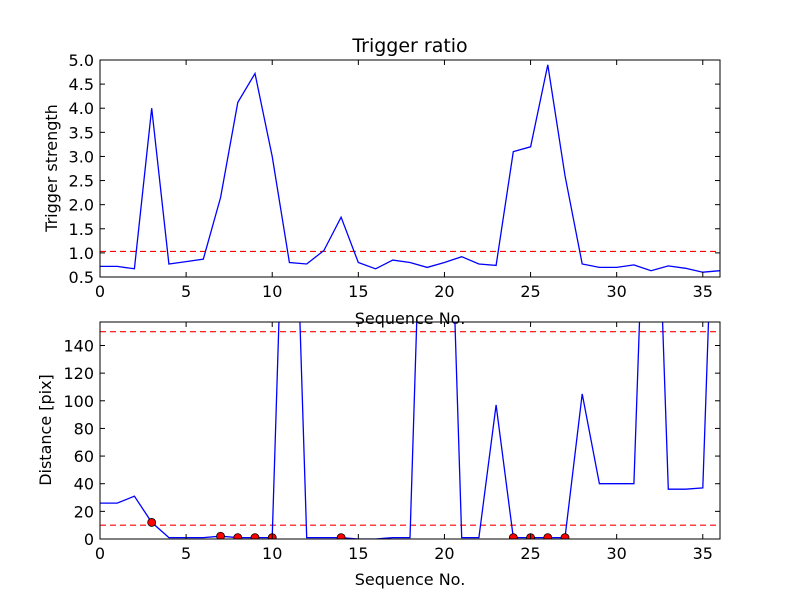  What do you see at coordinates (51, 168) in the screenshot?
I see `y-axis-label: Trigger strength` at bounding box center [51, 168].